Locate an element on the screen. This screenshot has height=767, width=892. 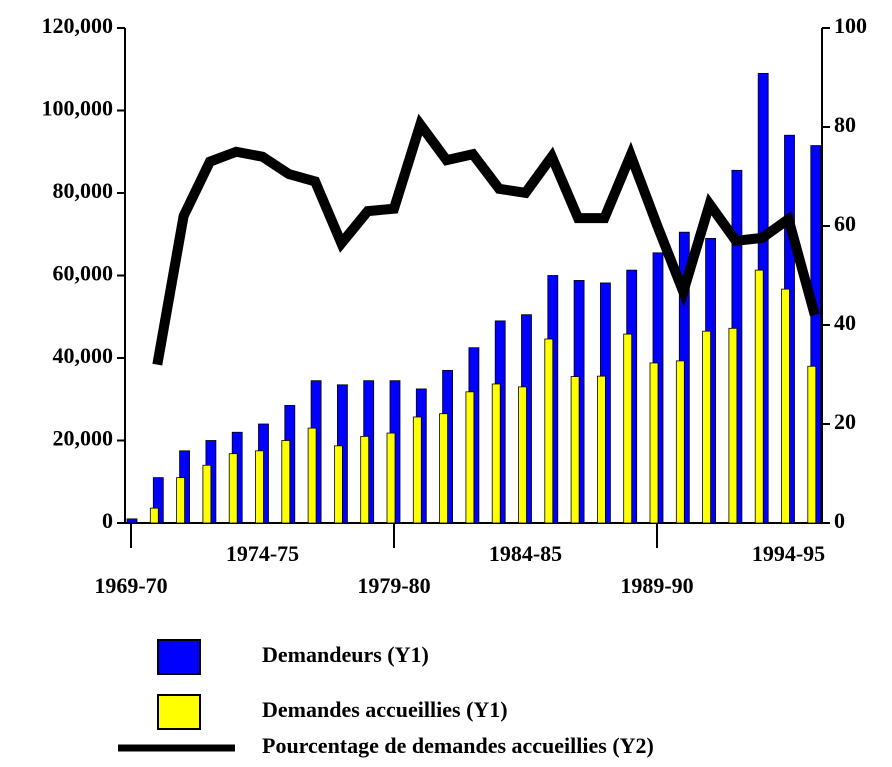
y-tick-label: 100,000 is located at coordinates (78, 108).